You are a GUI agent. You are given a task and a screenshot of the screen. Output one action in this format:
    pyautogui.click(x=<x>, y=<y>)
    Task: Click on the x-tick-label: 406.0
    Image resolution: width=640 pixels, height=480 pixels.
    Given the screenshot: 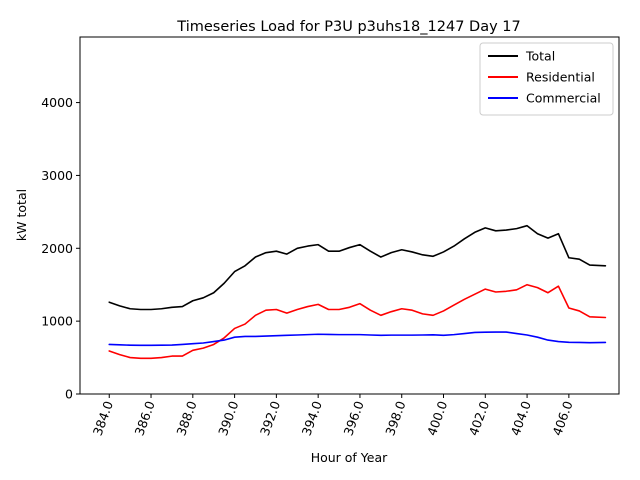 What is the action you would take?
    pyautogui.click(x=562, y=418)
    